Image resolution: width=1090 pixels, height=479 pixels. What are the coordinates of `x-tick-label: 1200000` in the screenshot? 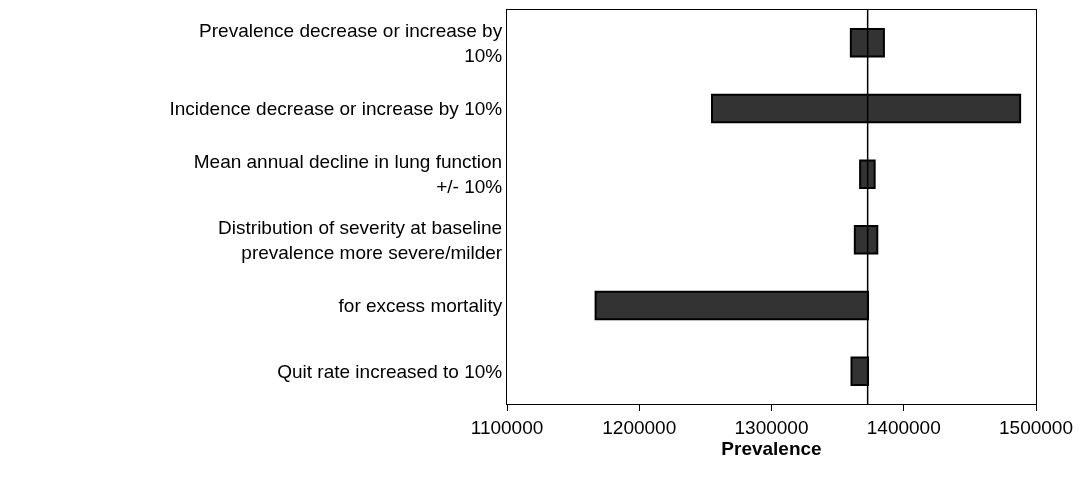 It's located at (639, 427).